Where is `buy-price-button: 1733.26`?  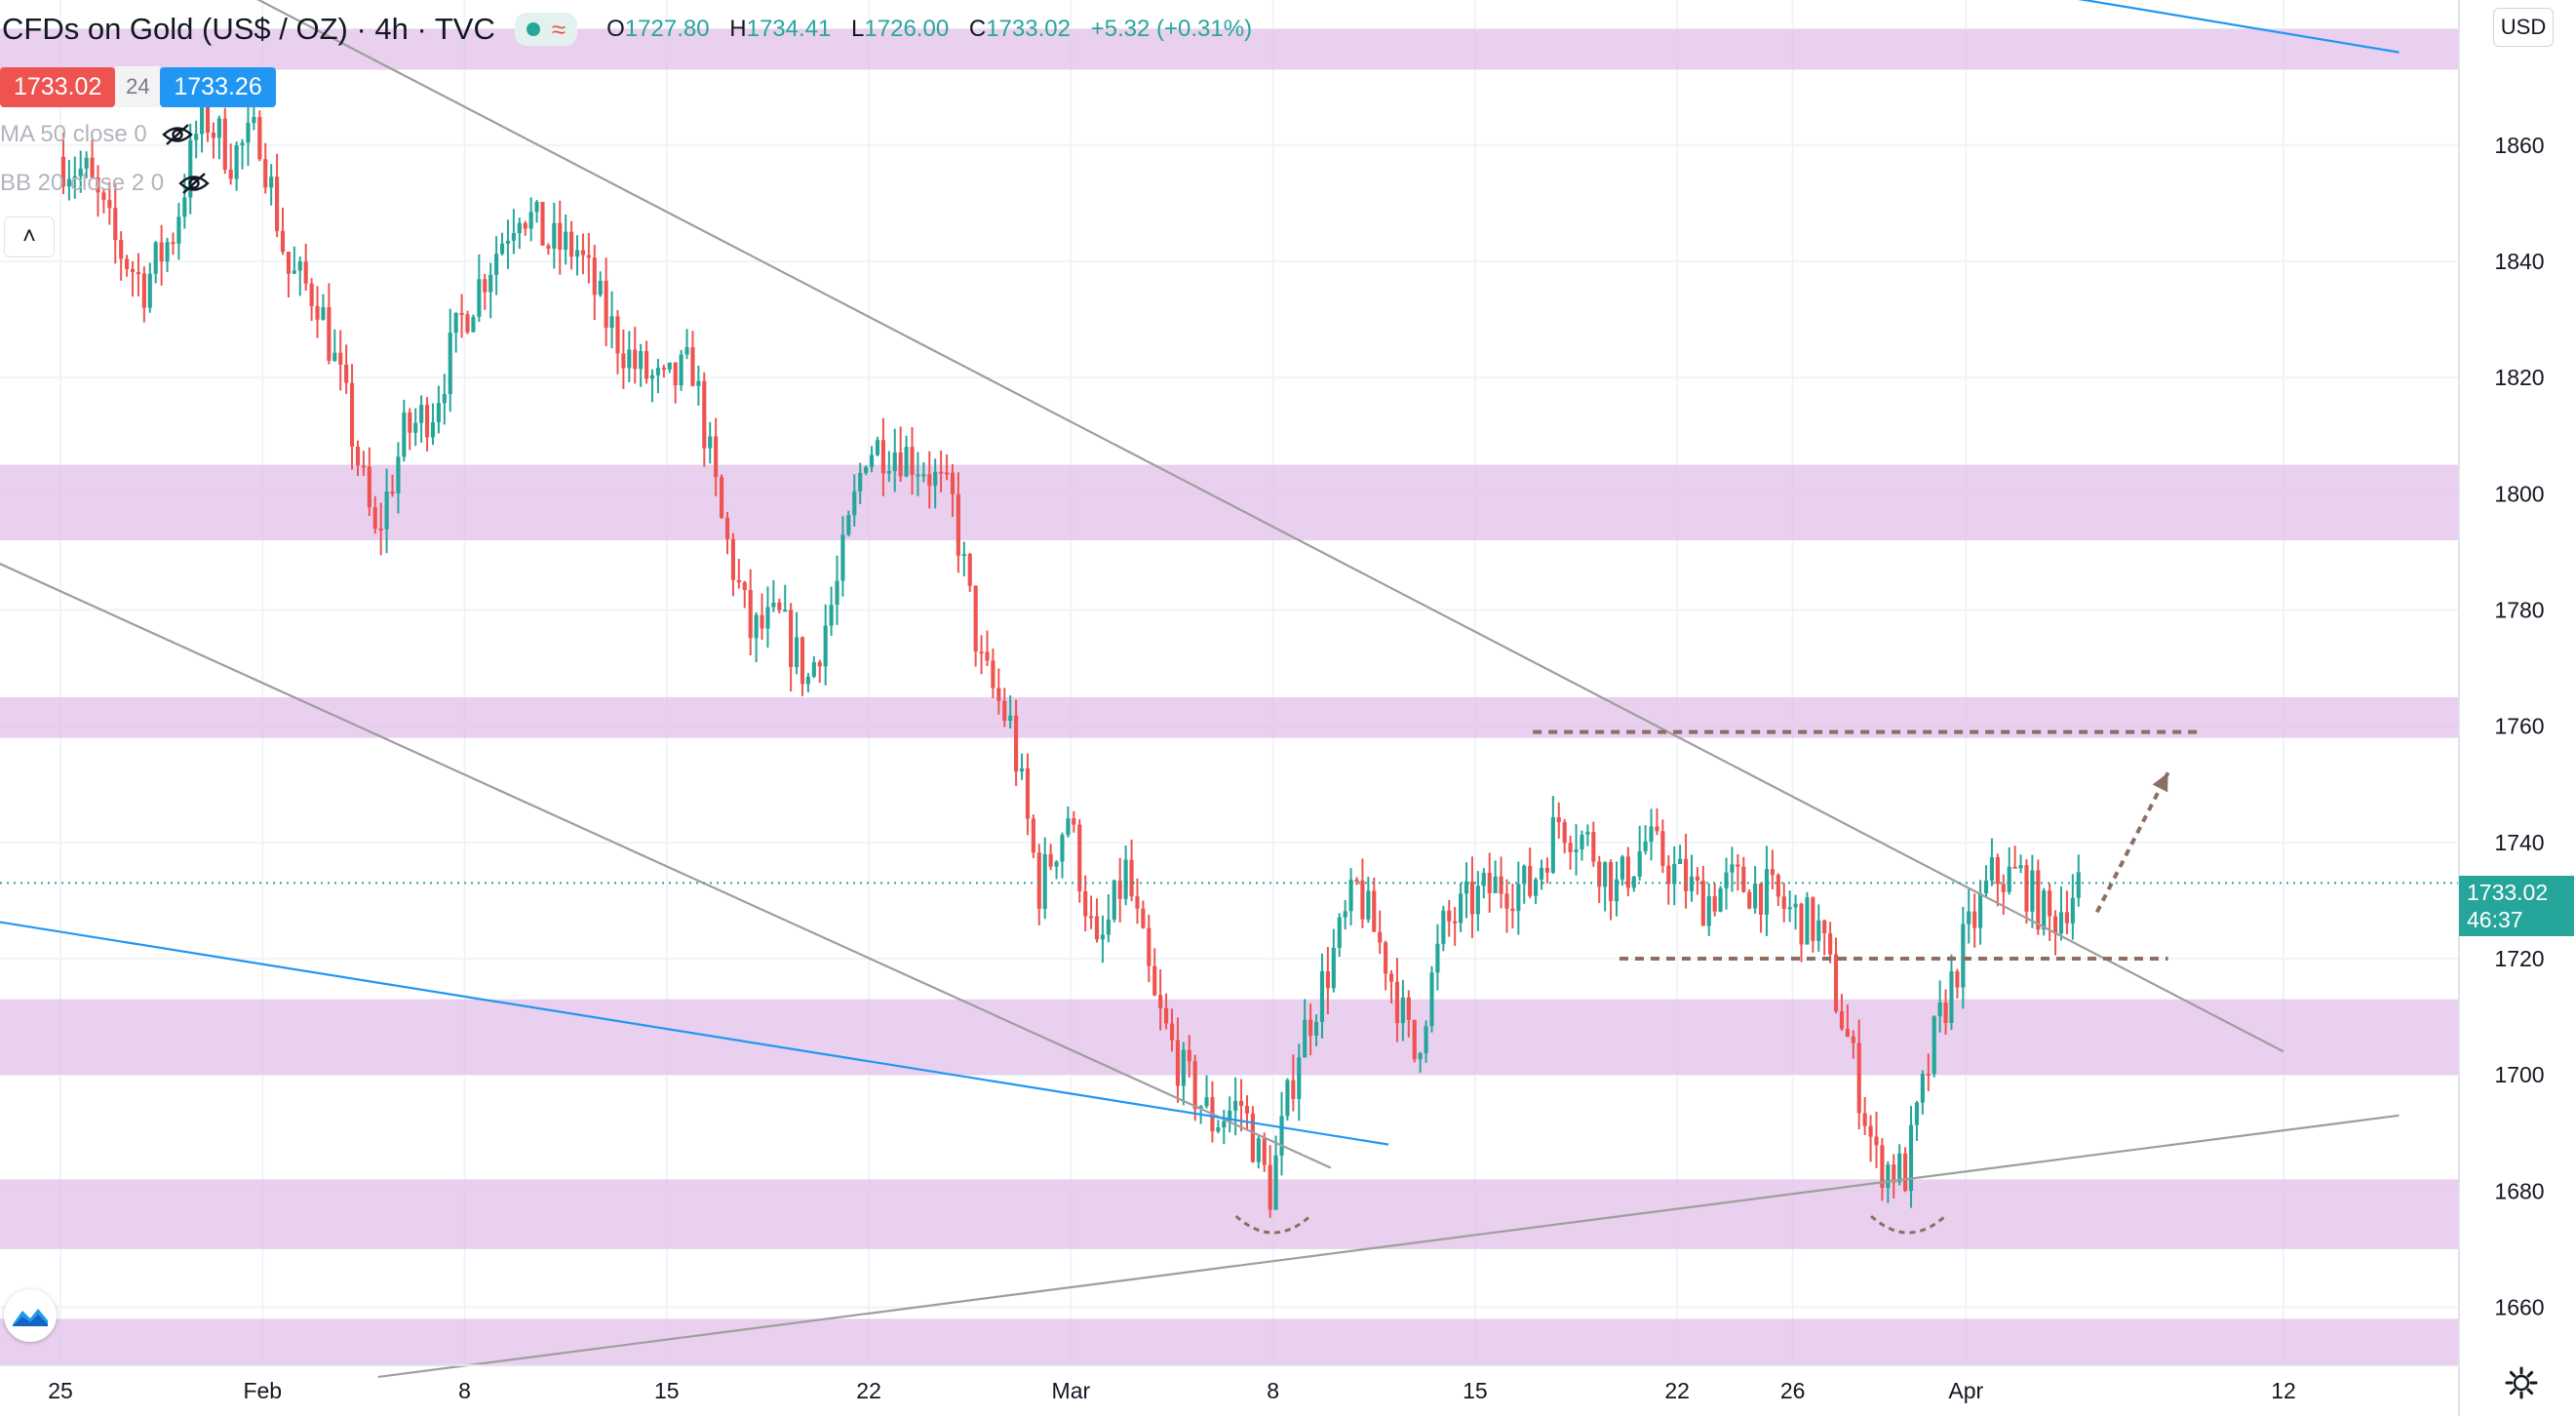
buy-price-button: 1733.26 is located at coordinates (218, 86).